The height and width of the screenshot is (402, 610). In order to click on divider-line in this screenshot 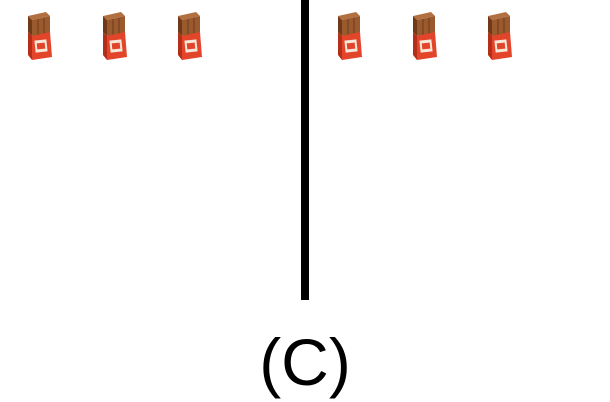, I will do `click(305, 150)`.